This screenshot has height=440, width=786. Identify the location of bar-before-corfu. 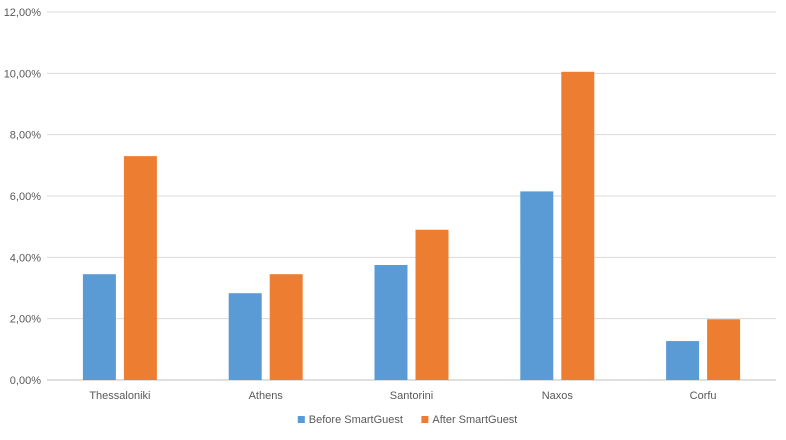
(683, 360).